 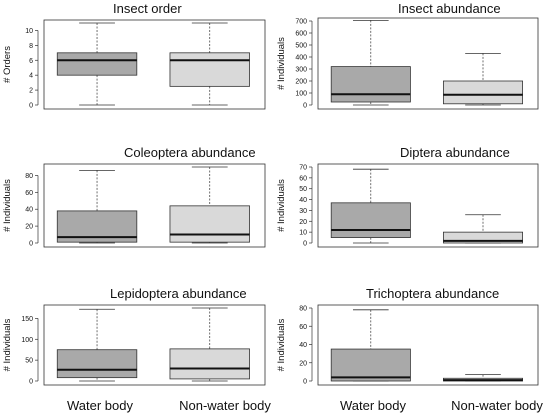 I want to click on y-tick-label: 200, so click(x=301, y=82).